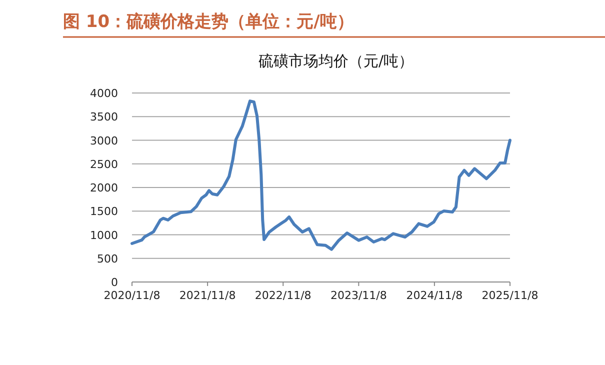 The image size is (605, 365). I want to click on y-tick-label: 2000, so click(104, 188).